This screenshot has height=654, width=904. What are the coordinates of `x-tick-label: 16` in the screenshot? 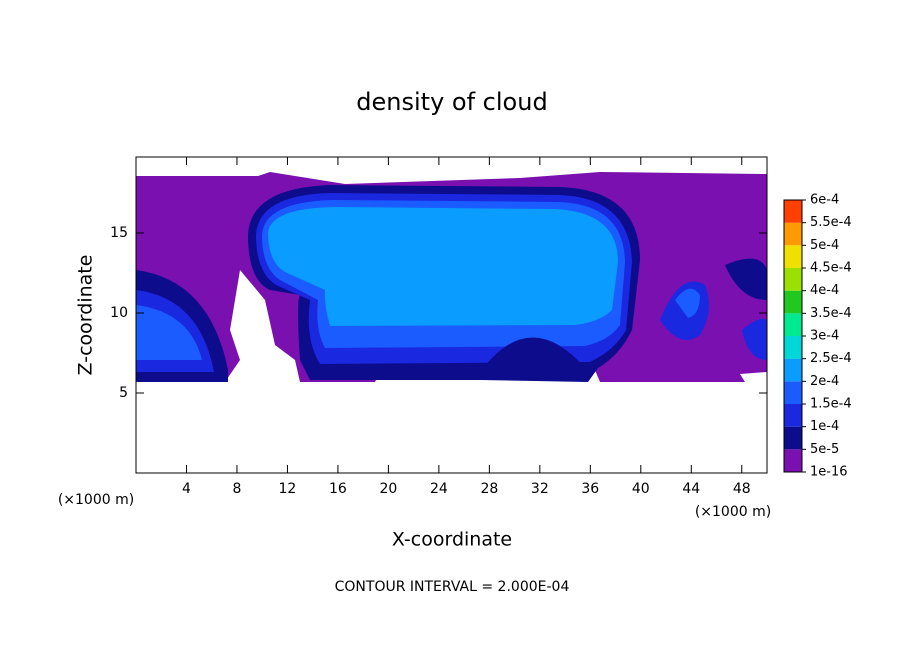 It's located at (338, 489).